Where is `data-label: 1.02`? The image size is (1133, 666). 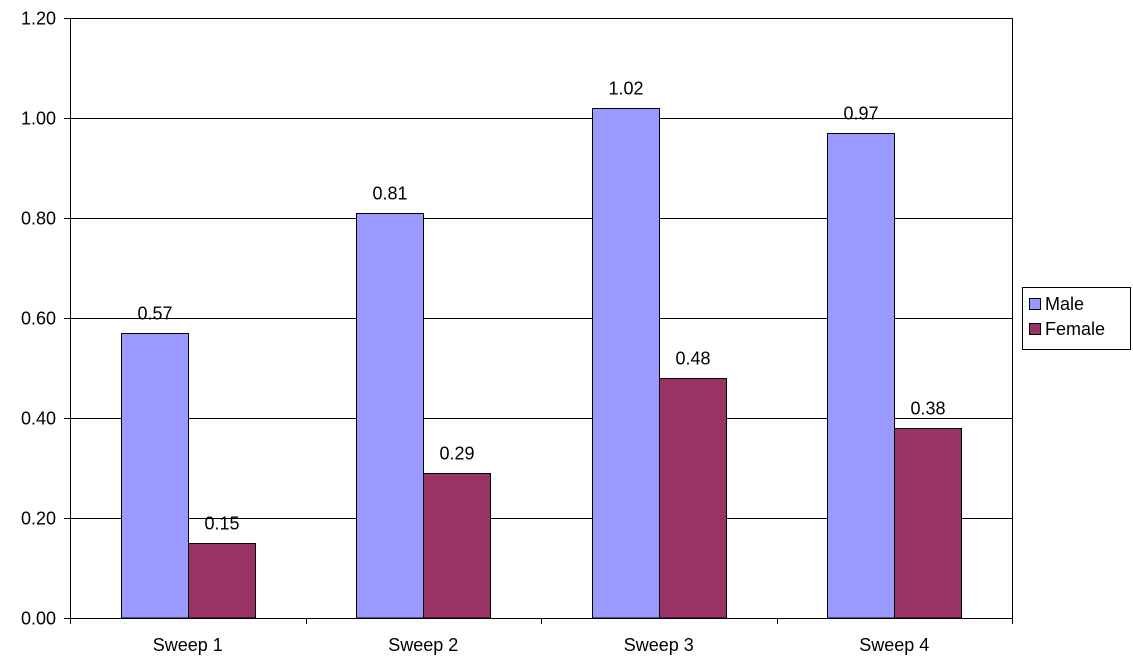
data-label: 1.02 is located at coordinates (625, 89).